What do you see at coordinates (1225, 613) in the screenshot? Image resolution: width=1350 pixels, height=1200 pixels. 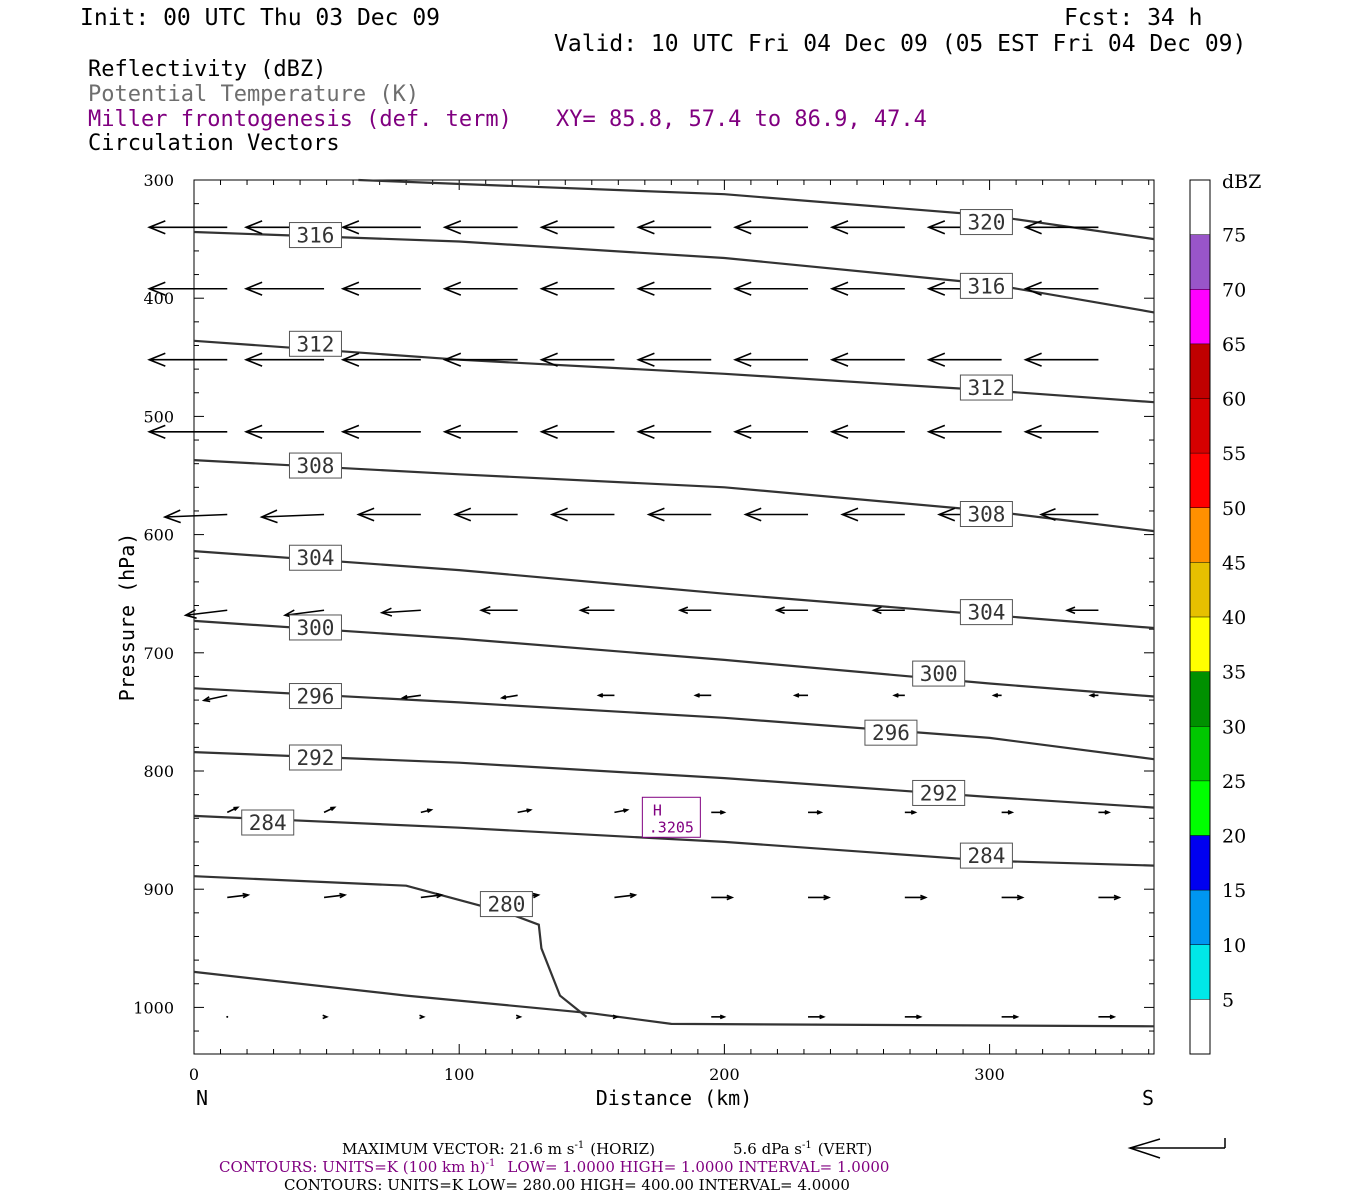 I see `colorbar: dBZ 5 10 15 20 25 30 35 40 45 50 55 60 65 70 75` at bounding box center [1225, 613].